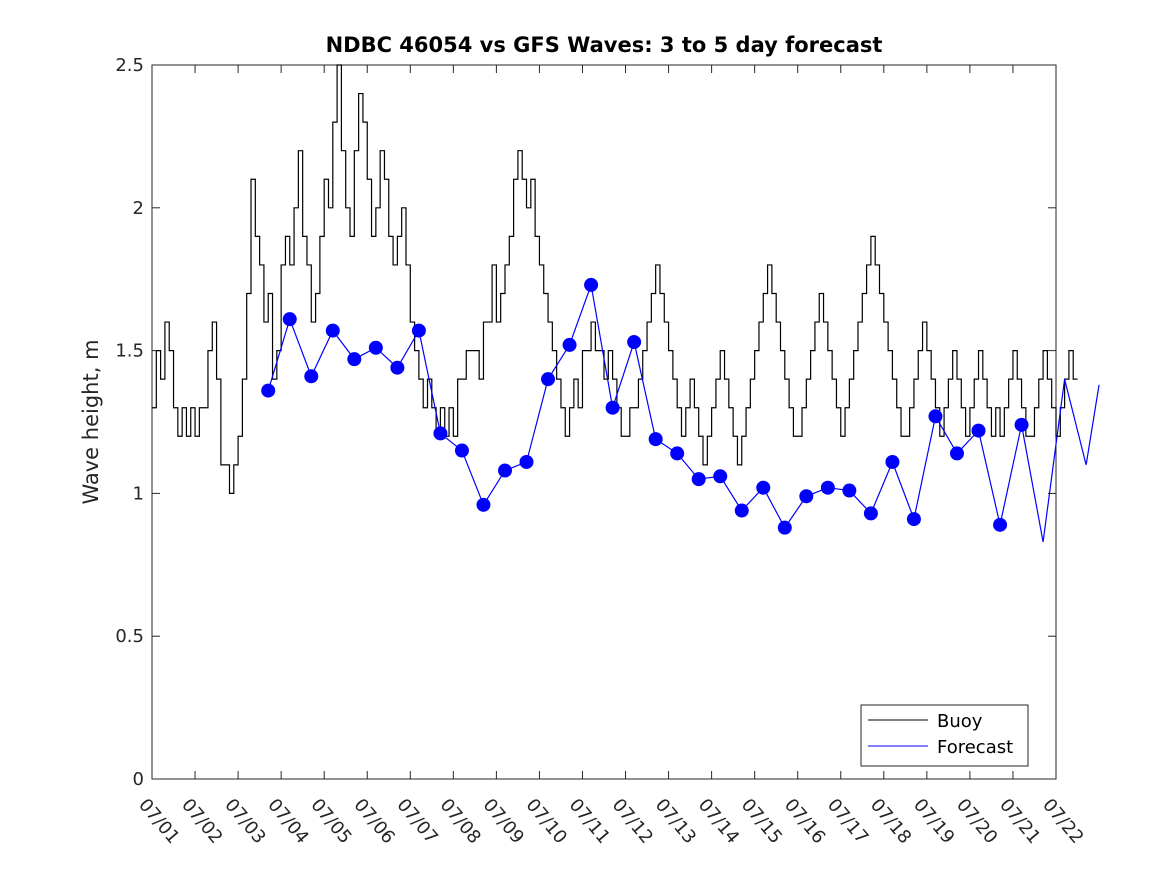 Image resolution: width=1167 pixels, height=875 pixels. I want to click on x-tick-label: 07/09, so click(503, 821).